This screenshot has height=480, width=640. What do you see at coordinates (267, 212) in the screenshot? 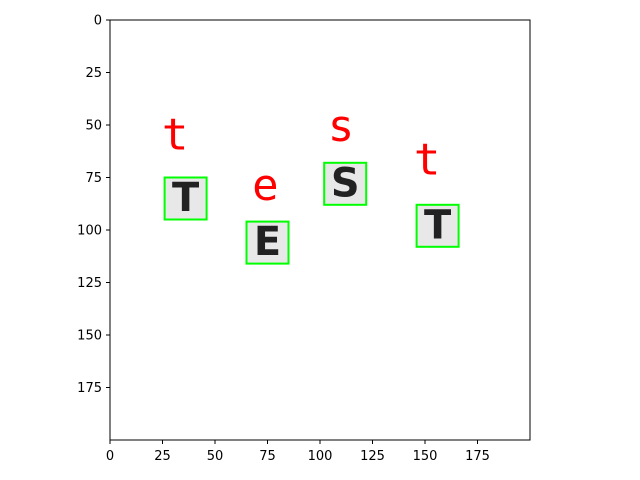
I see `detection-2: Ee` at bounding box center [267, 212].